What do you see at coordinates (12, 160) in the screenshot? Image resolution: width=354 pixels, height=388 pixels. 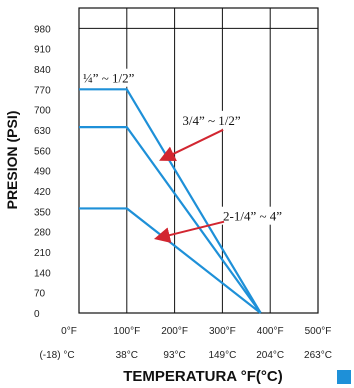 I see `y-axis-title: PRESION (PSI)` at bounding box center [12, 160].